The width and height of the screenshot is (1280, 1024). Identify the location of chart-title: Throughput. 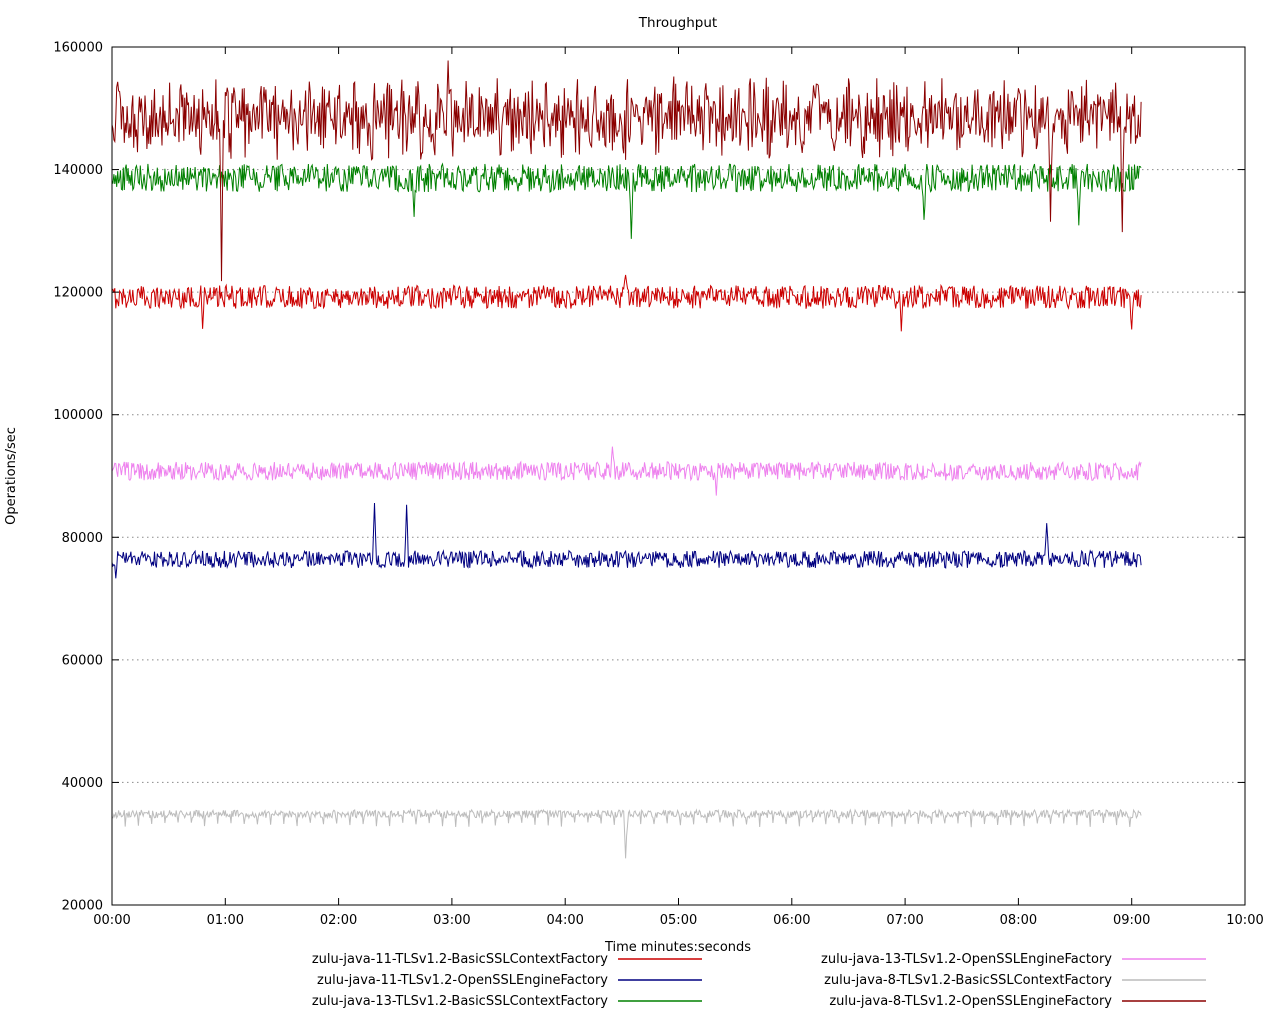
(677, 23).